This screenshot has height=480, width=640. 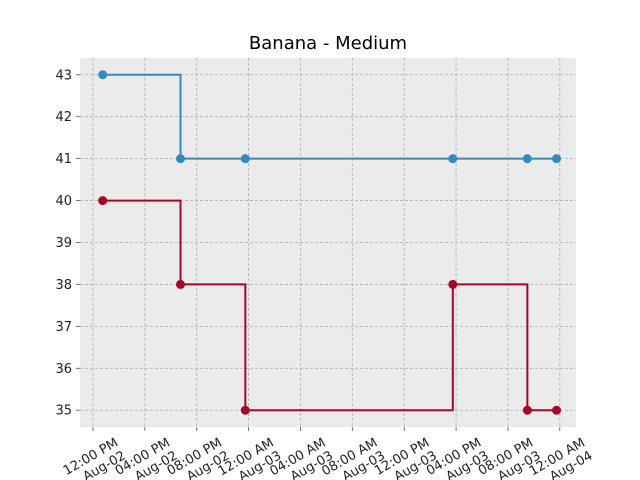 What do you see at coordinates (63, 159) in the screenshot?
I see `y-tick-label: 41` at bounding box center [63, 159].